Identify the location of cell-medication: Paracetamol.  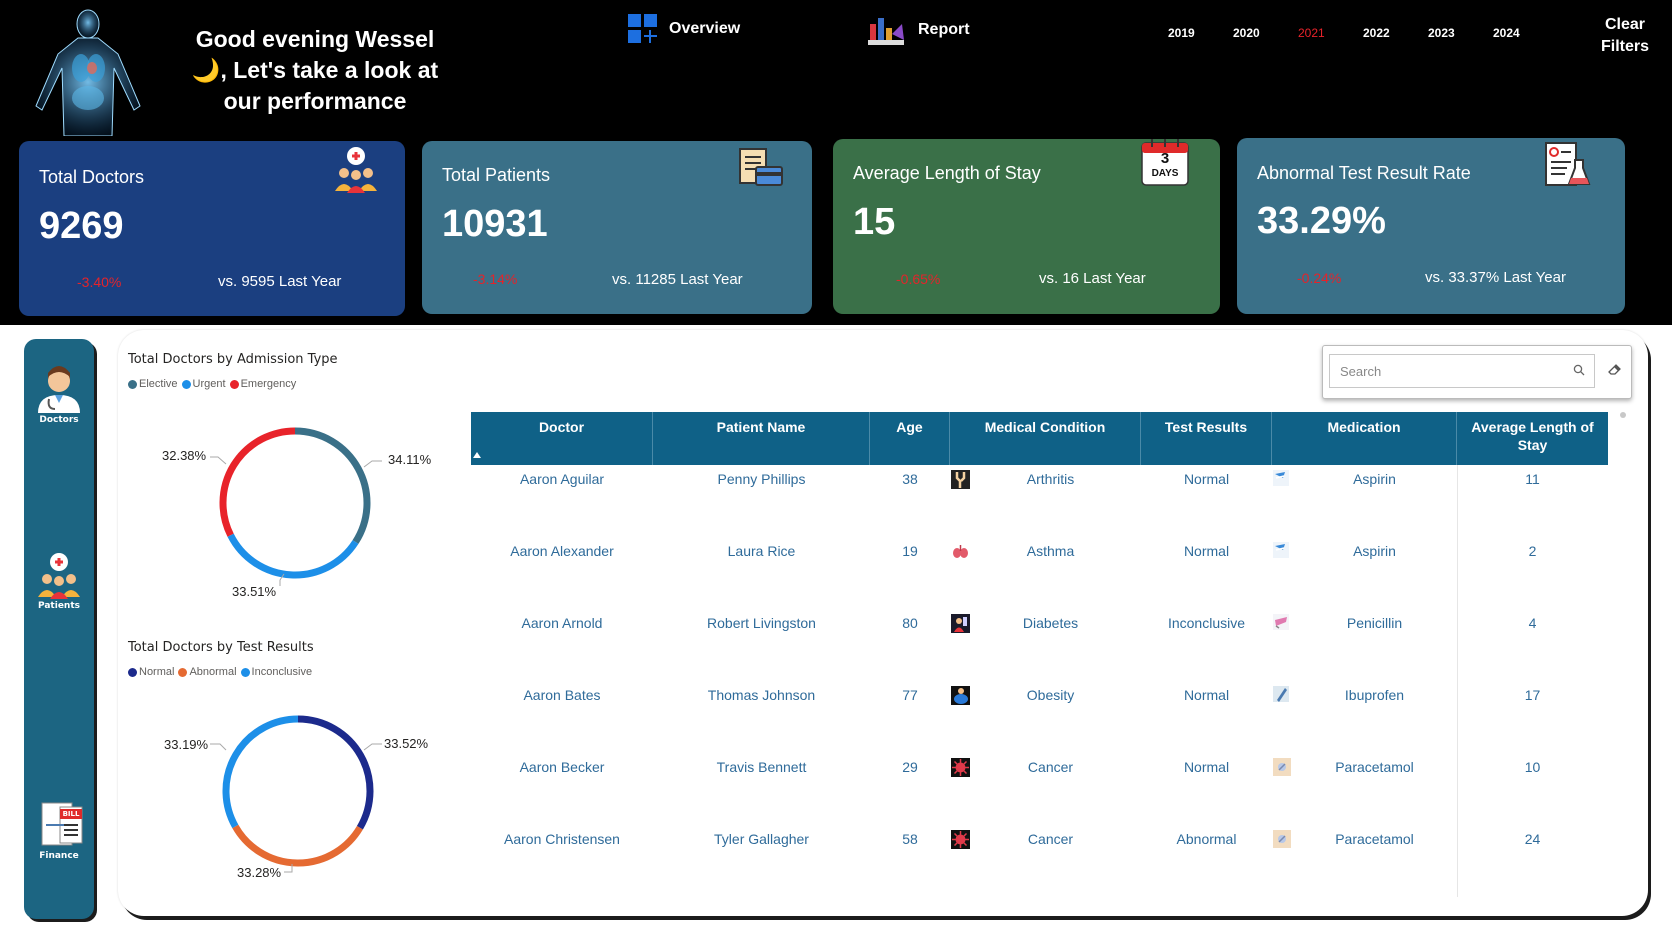
(1374, 839).